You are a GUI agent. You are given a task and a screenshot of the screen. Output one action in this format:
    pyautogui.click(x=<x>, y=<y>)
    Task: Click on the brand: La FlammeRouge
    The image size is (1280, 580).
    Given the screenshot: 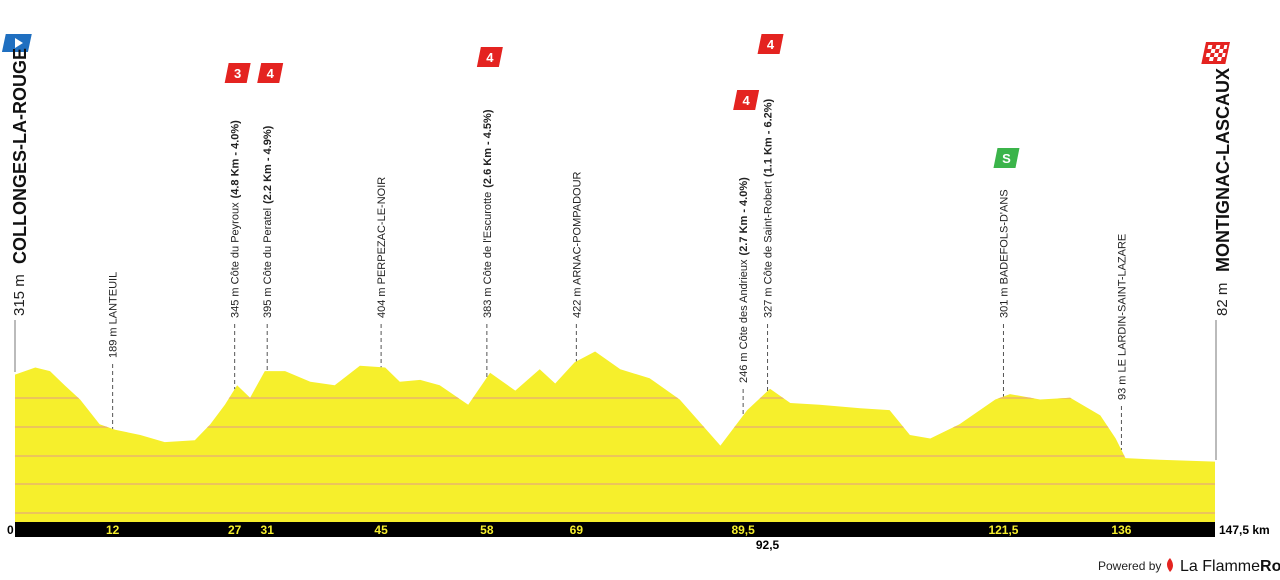 What is the action you would take?
    pyautogui.click(x=1230, y=566)
    